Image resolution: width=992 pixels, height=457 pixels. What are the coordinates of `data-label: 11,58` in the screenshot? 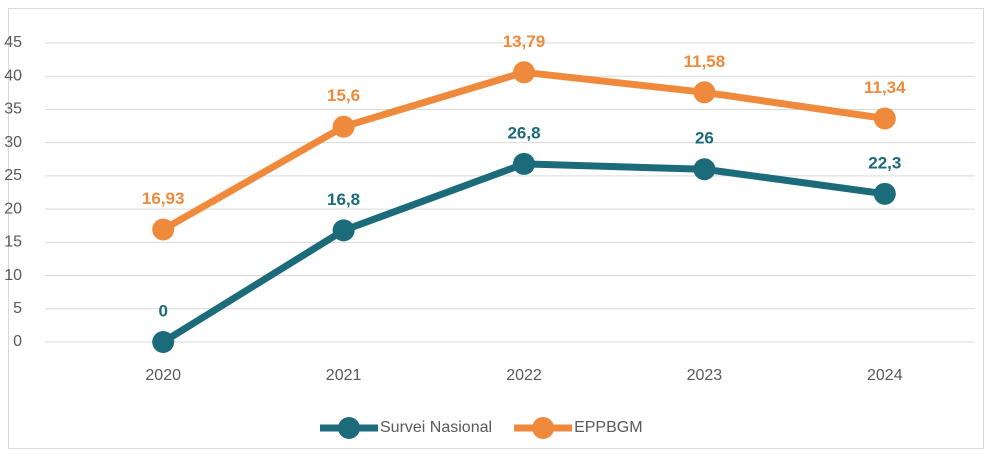 It's located at (705, 61).